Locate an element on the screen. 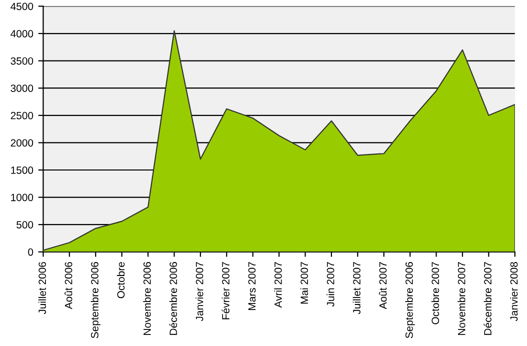  x-tick-label: Janvier 2008 is located at coordinates (514, 292).